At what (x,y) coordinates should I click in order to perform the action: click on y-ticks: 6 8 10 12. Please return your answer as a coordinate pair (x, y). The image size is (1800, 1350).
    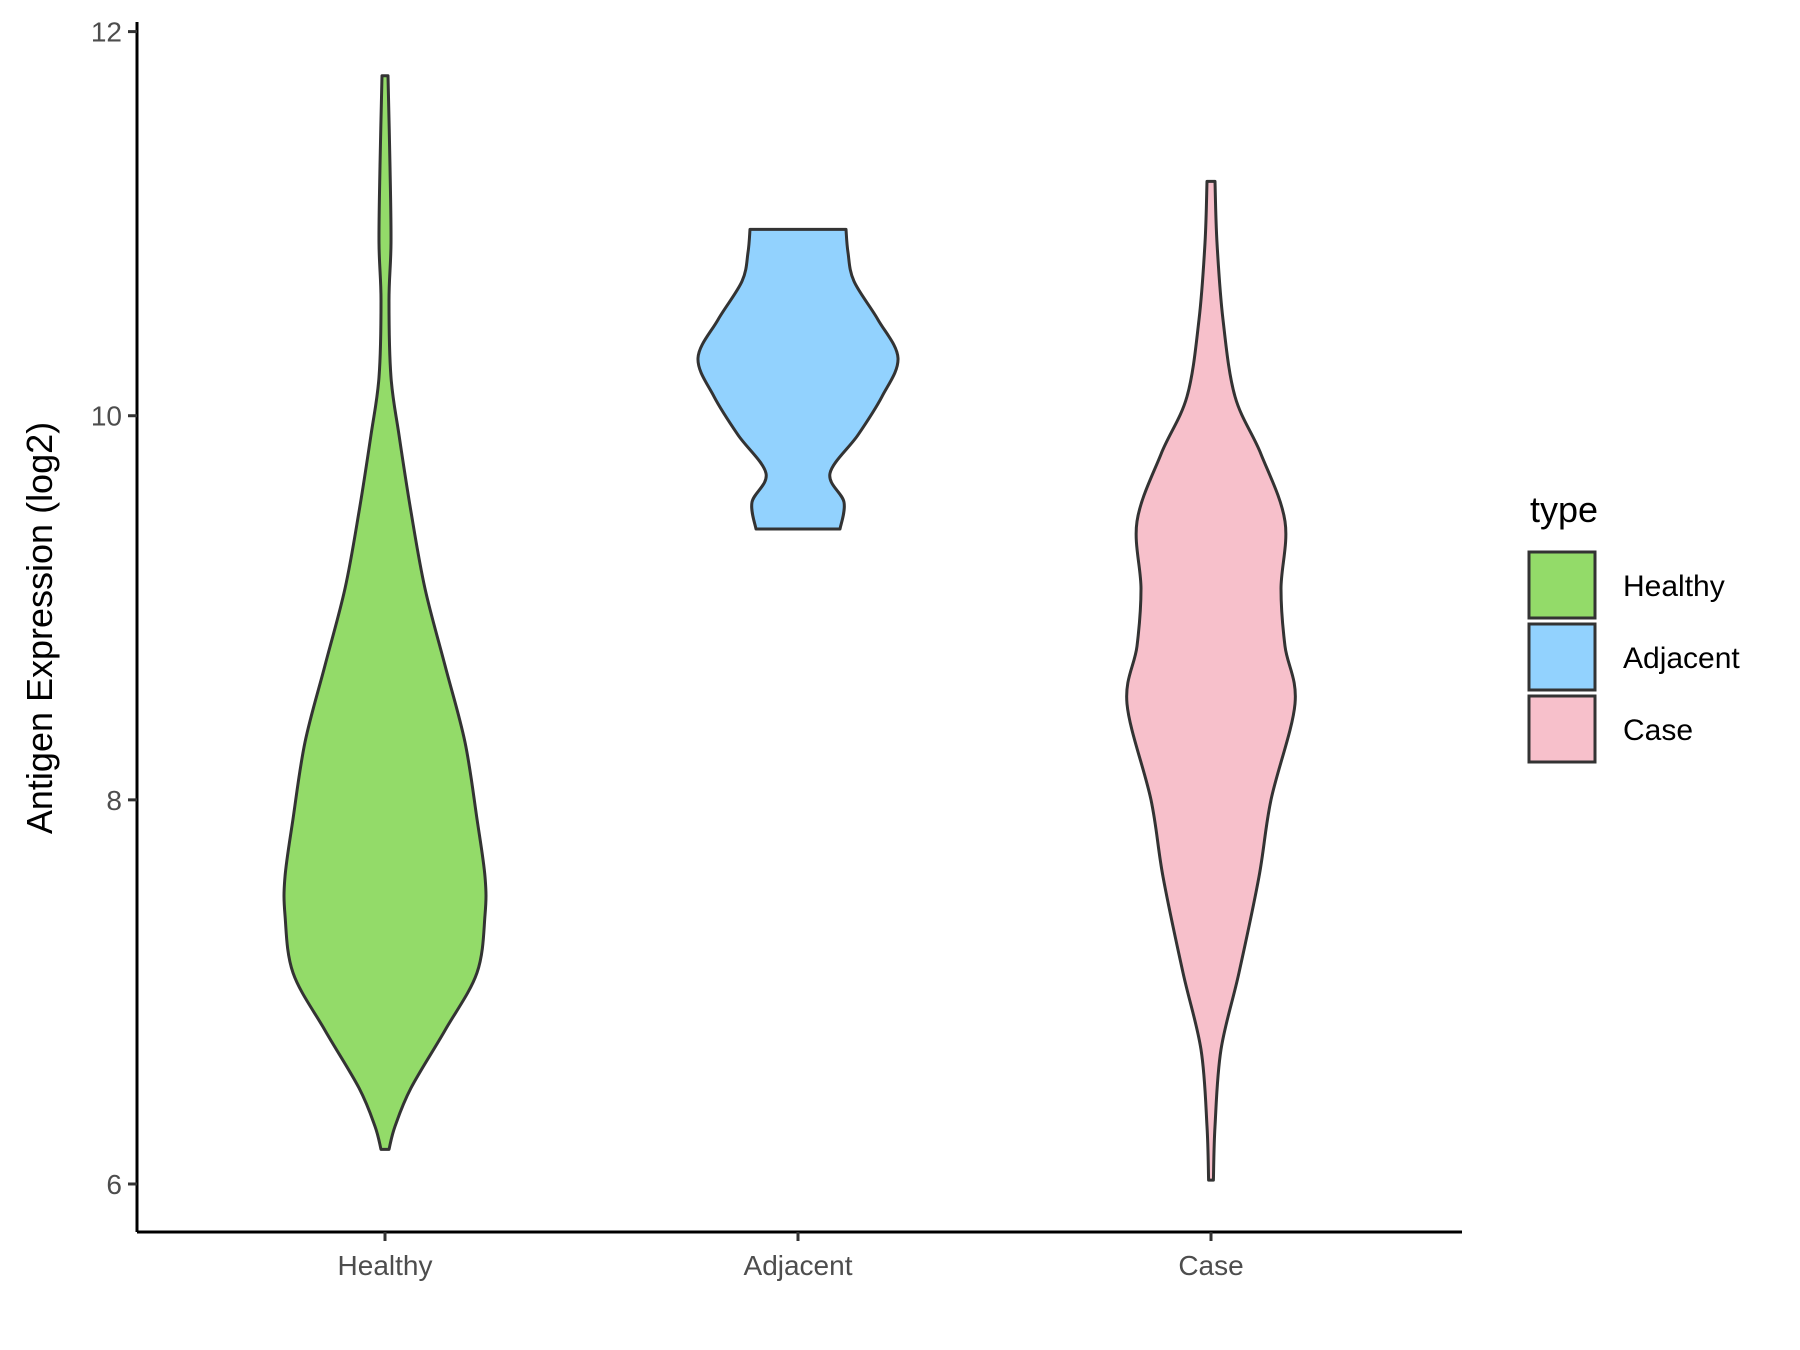
    Looking at the image, I should click on (114, 608).